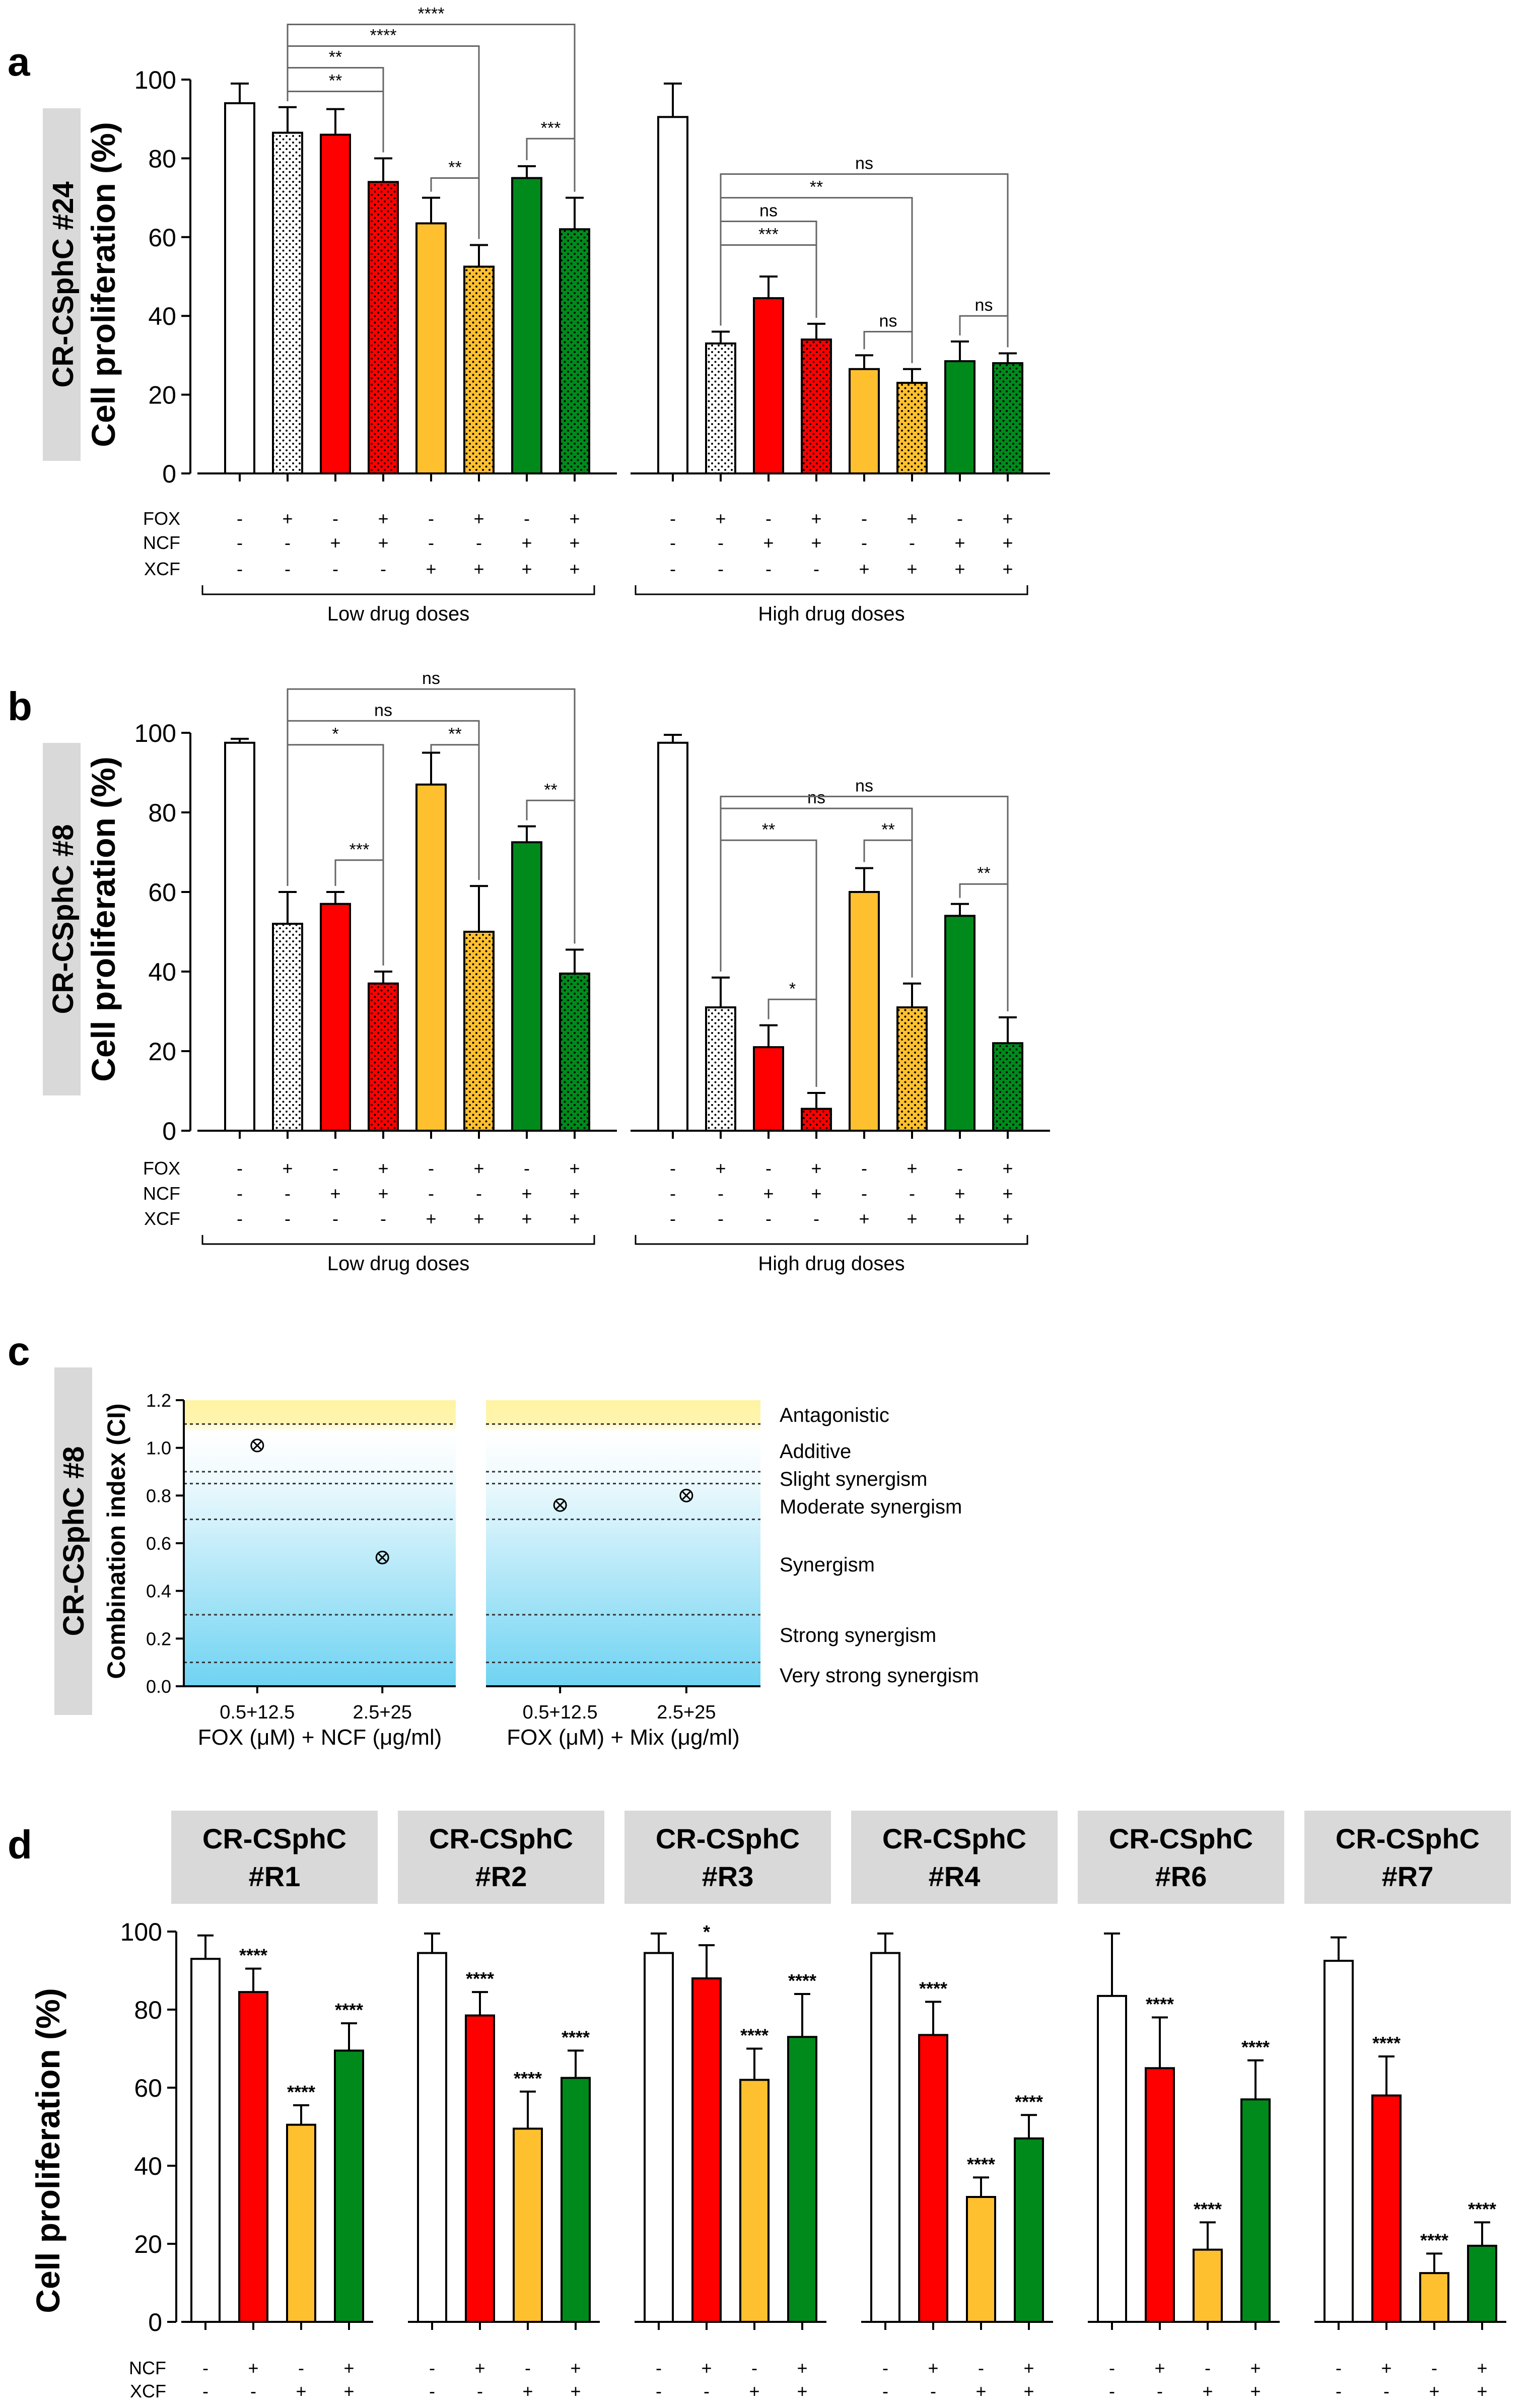  I want to click on y-tick-label: 0, so click(169, 1131).